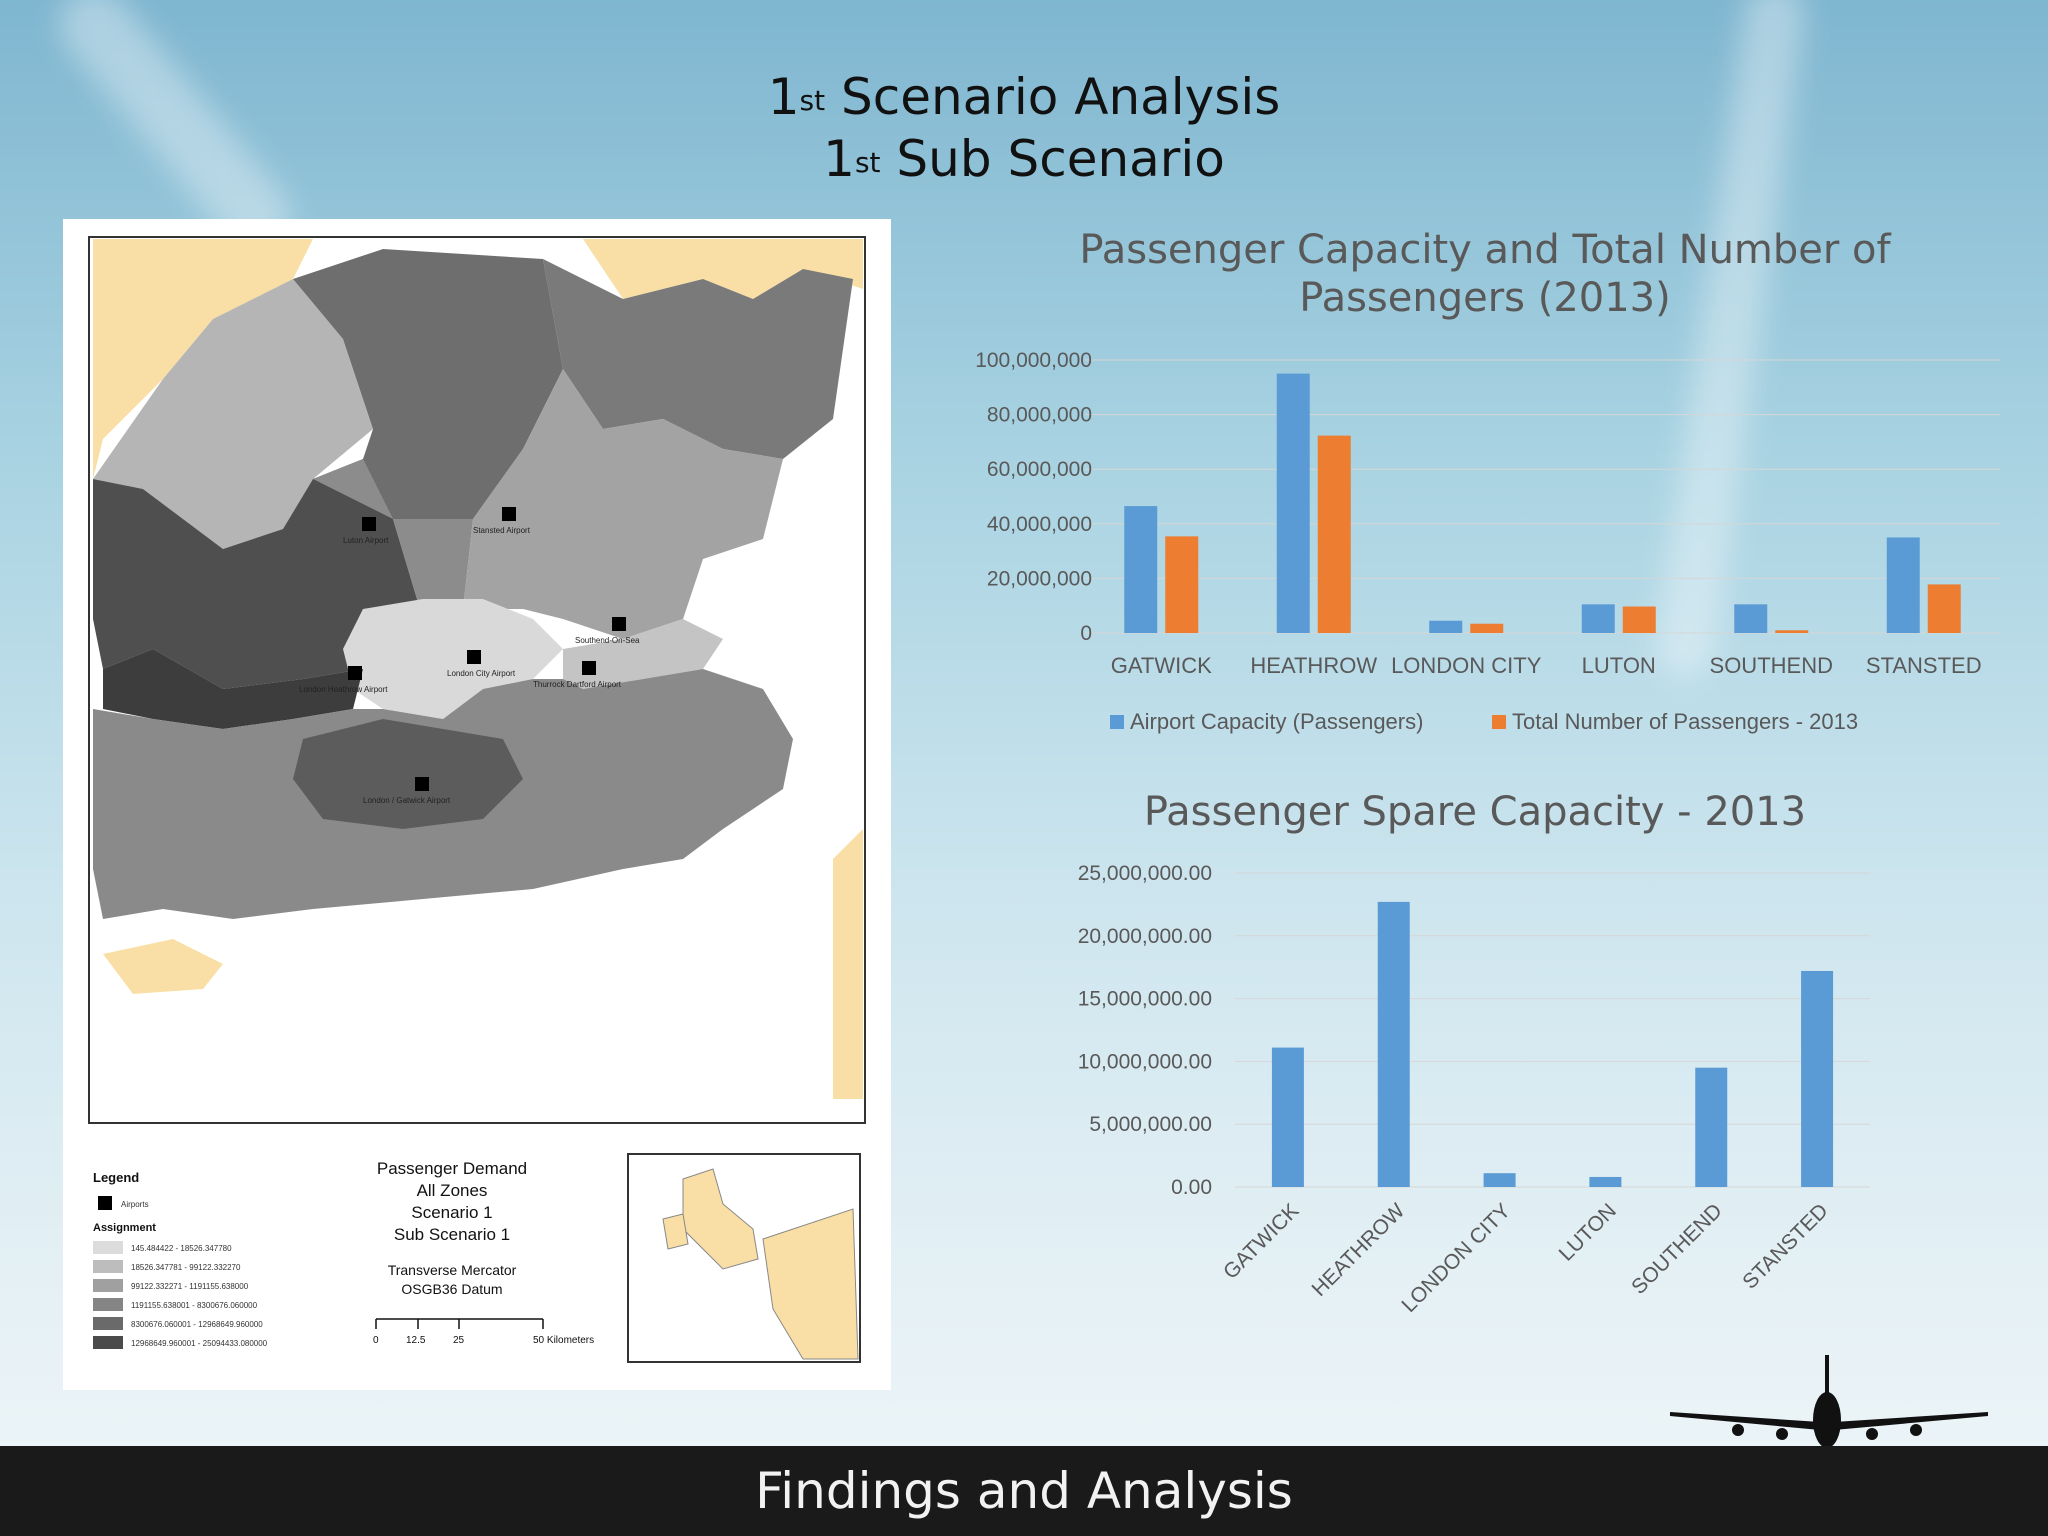 Image resolution: width=2048 pixels, height=1536 pixels. I want to click on zone-gatwick, so click(408, 774).